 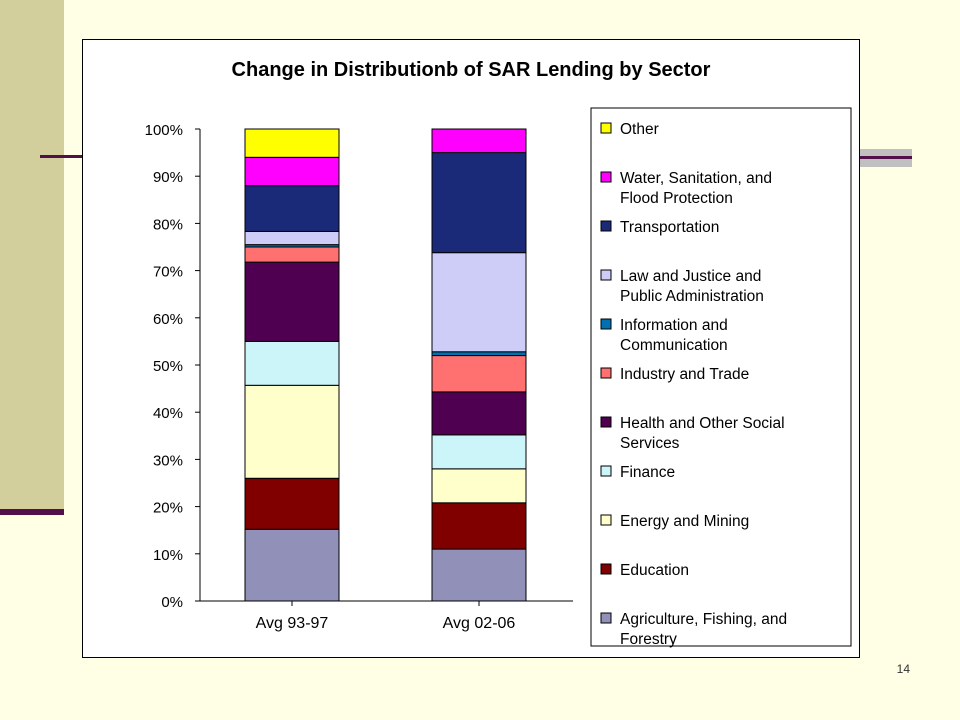 I want to click on left-band-bottom-rule, so click(x=32, y=512).